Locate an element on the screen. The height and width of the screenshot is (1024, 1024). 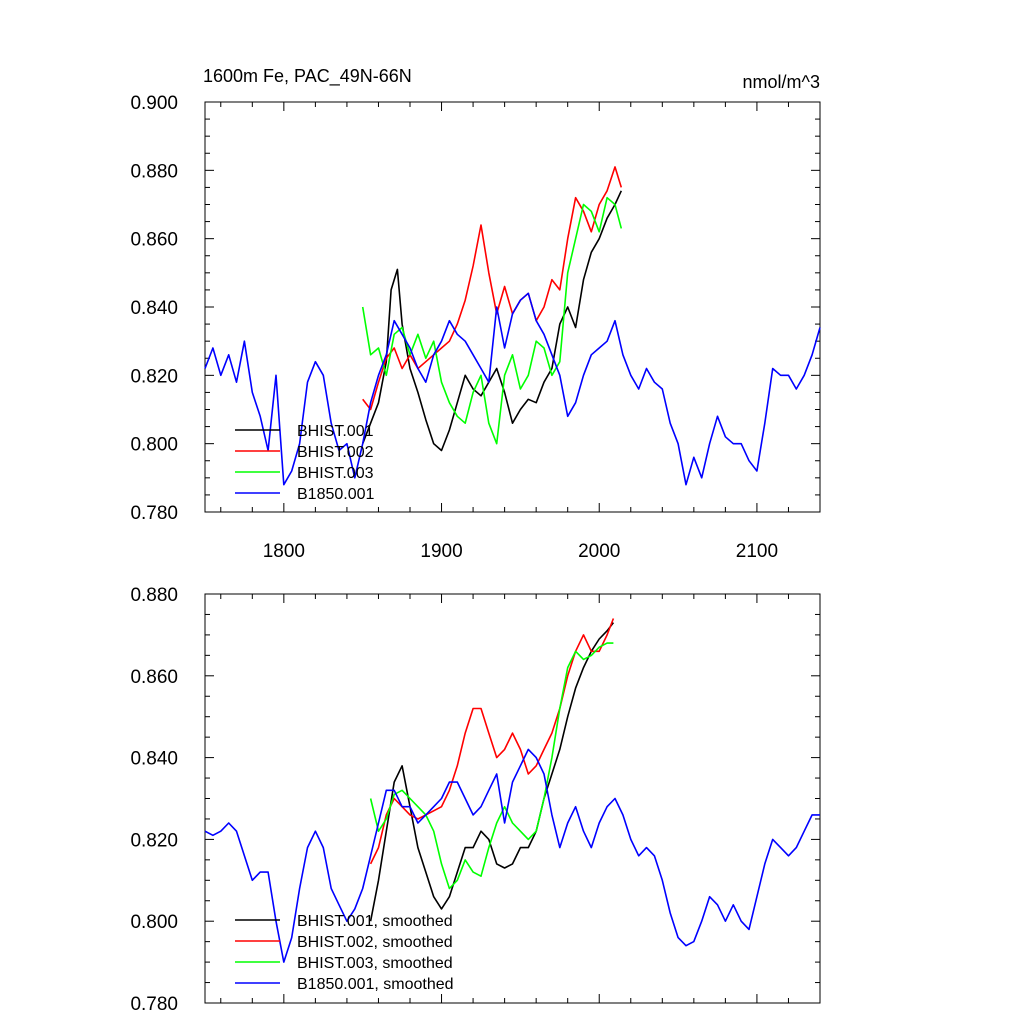
chart-title-left: 1600m Fe, PAC_49N-66N is located at coordinates (307, 76).